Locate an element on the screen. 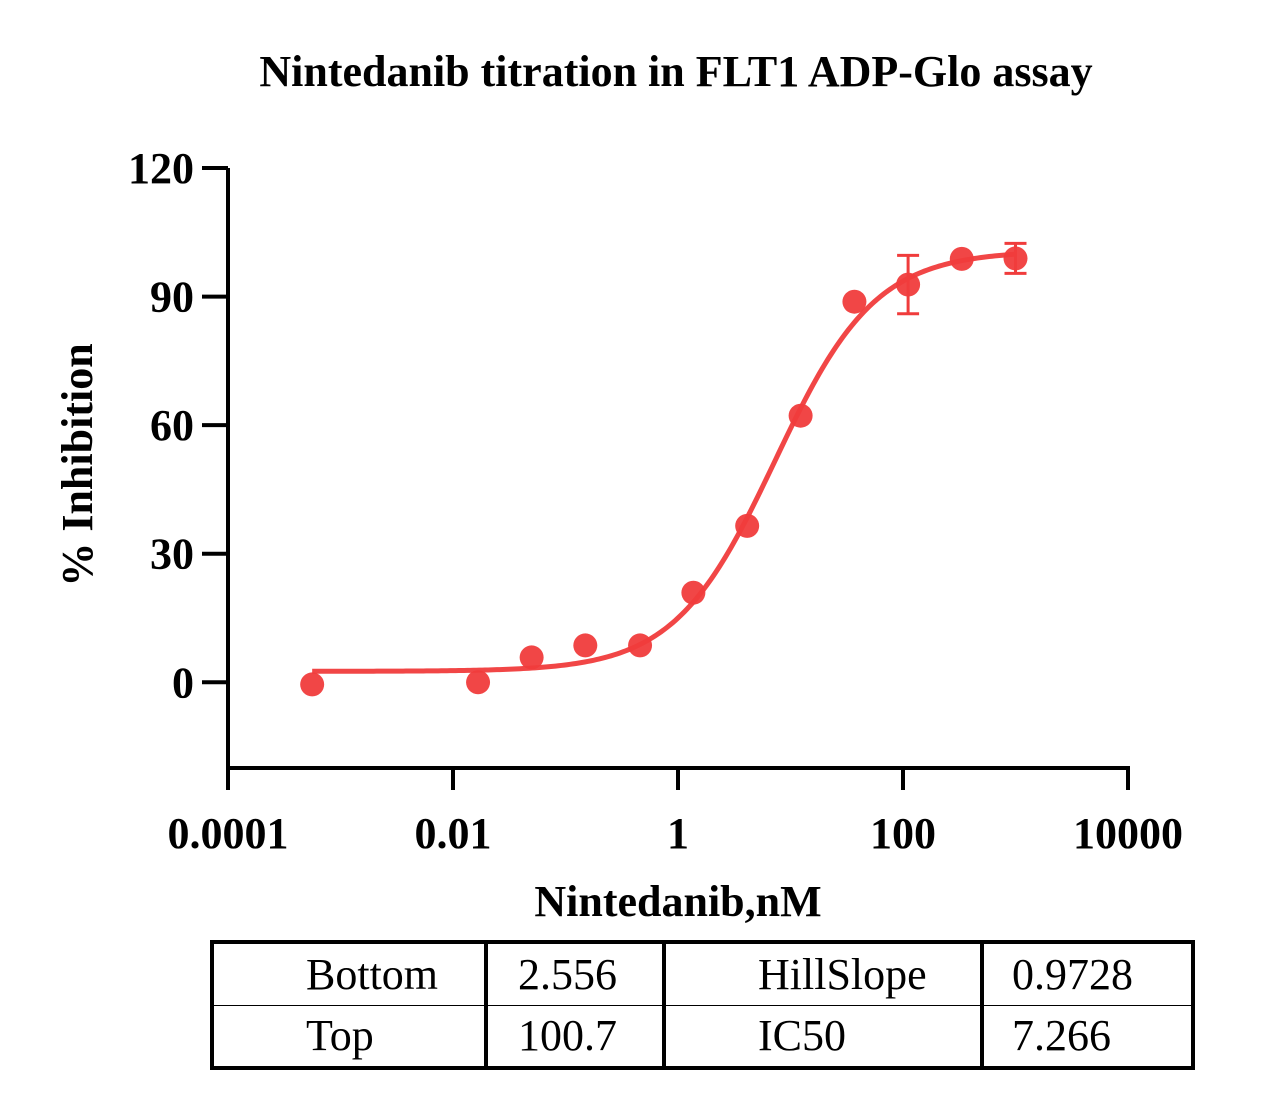 The image size is (1278, 1098). y-tick-label: 30 is located at coordinates (172, 554).